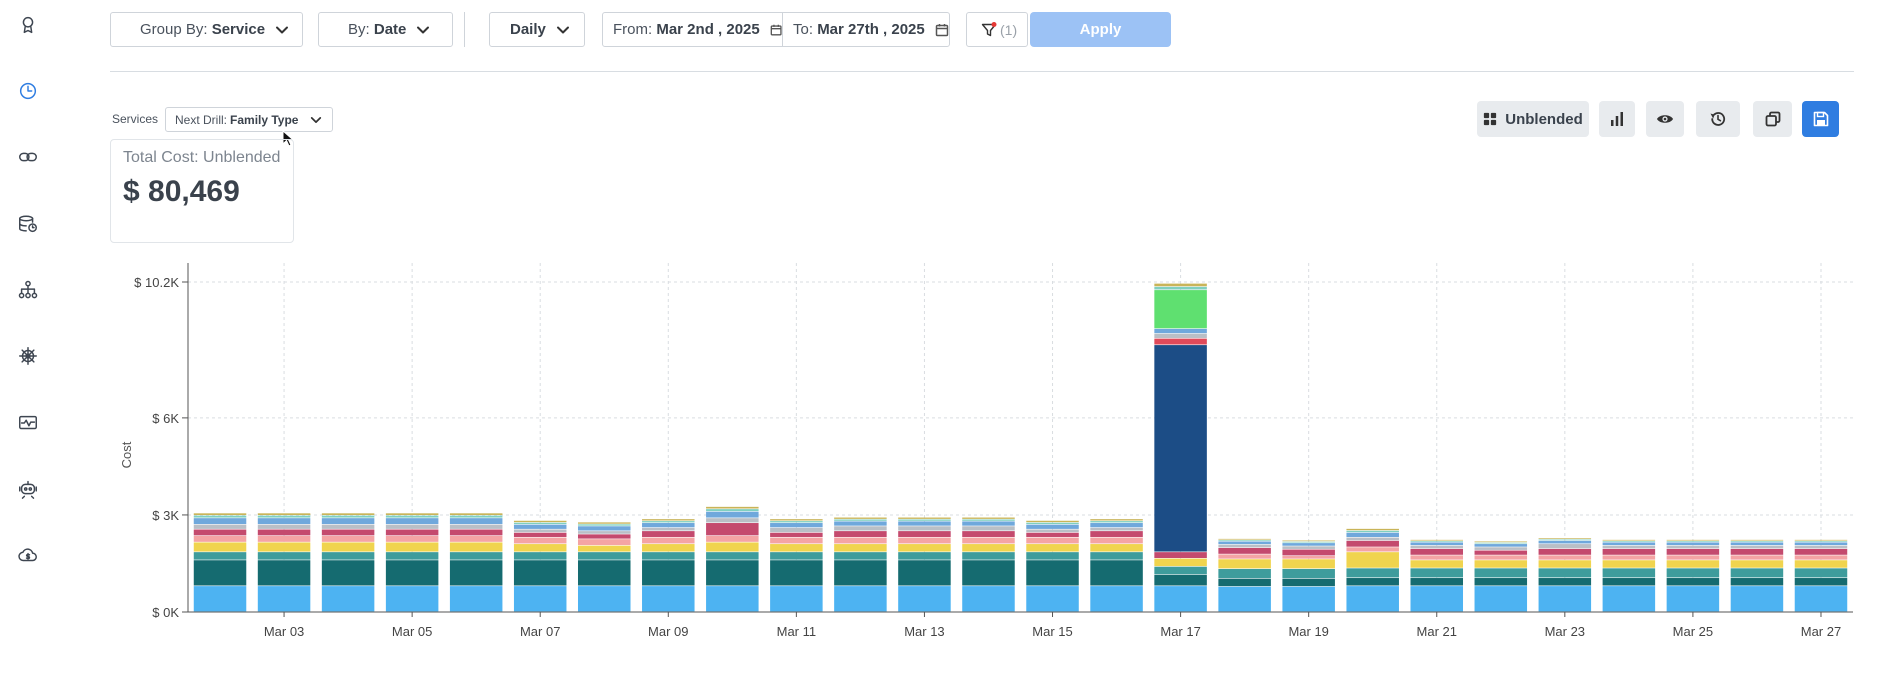 Image resolution: width=1884 pixels, height=678 pixels. I want to click on reset-button, so click(1718, 119).